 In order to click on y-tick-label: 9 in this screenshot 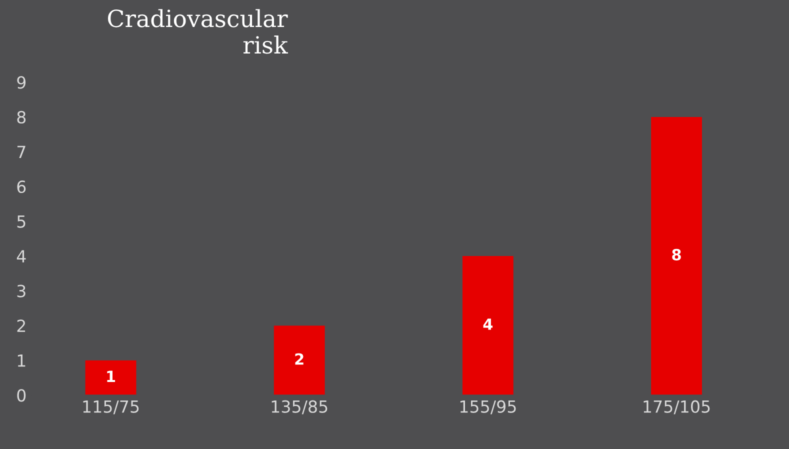, I will do `click(21, 82)`.